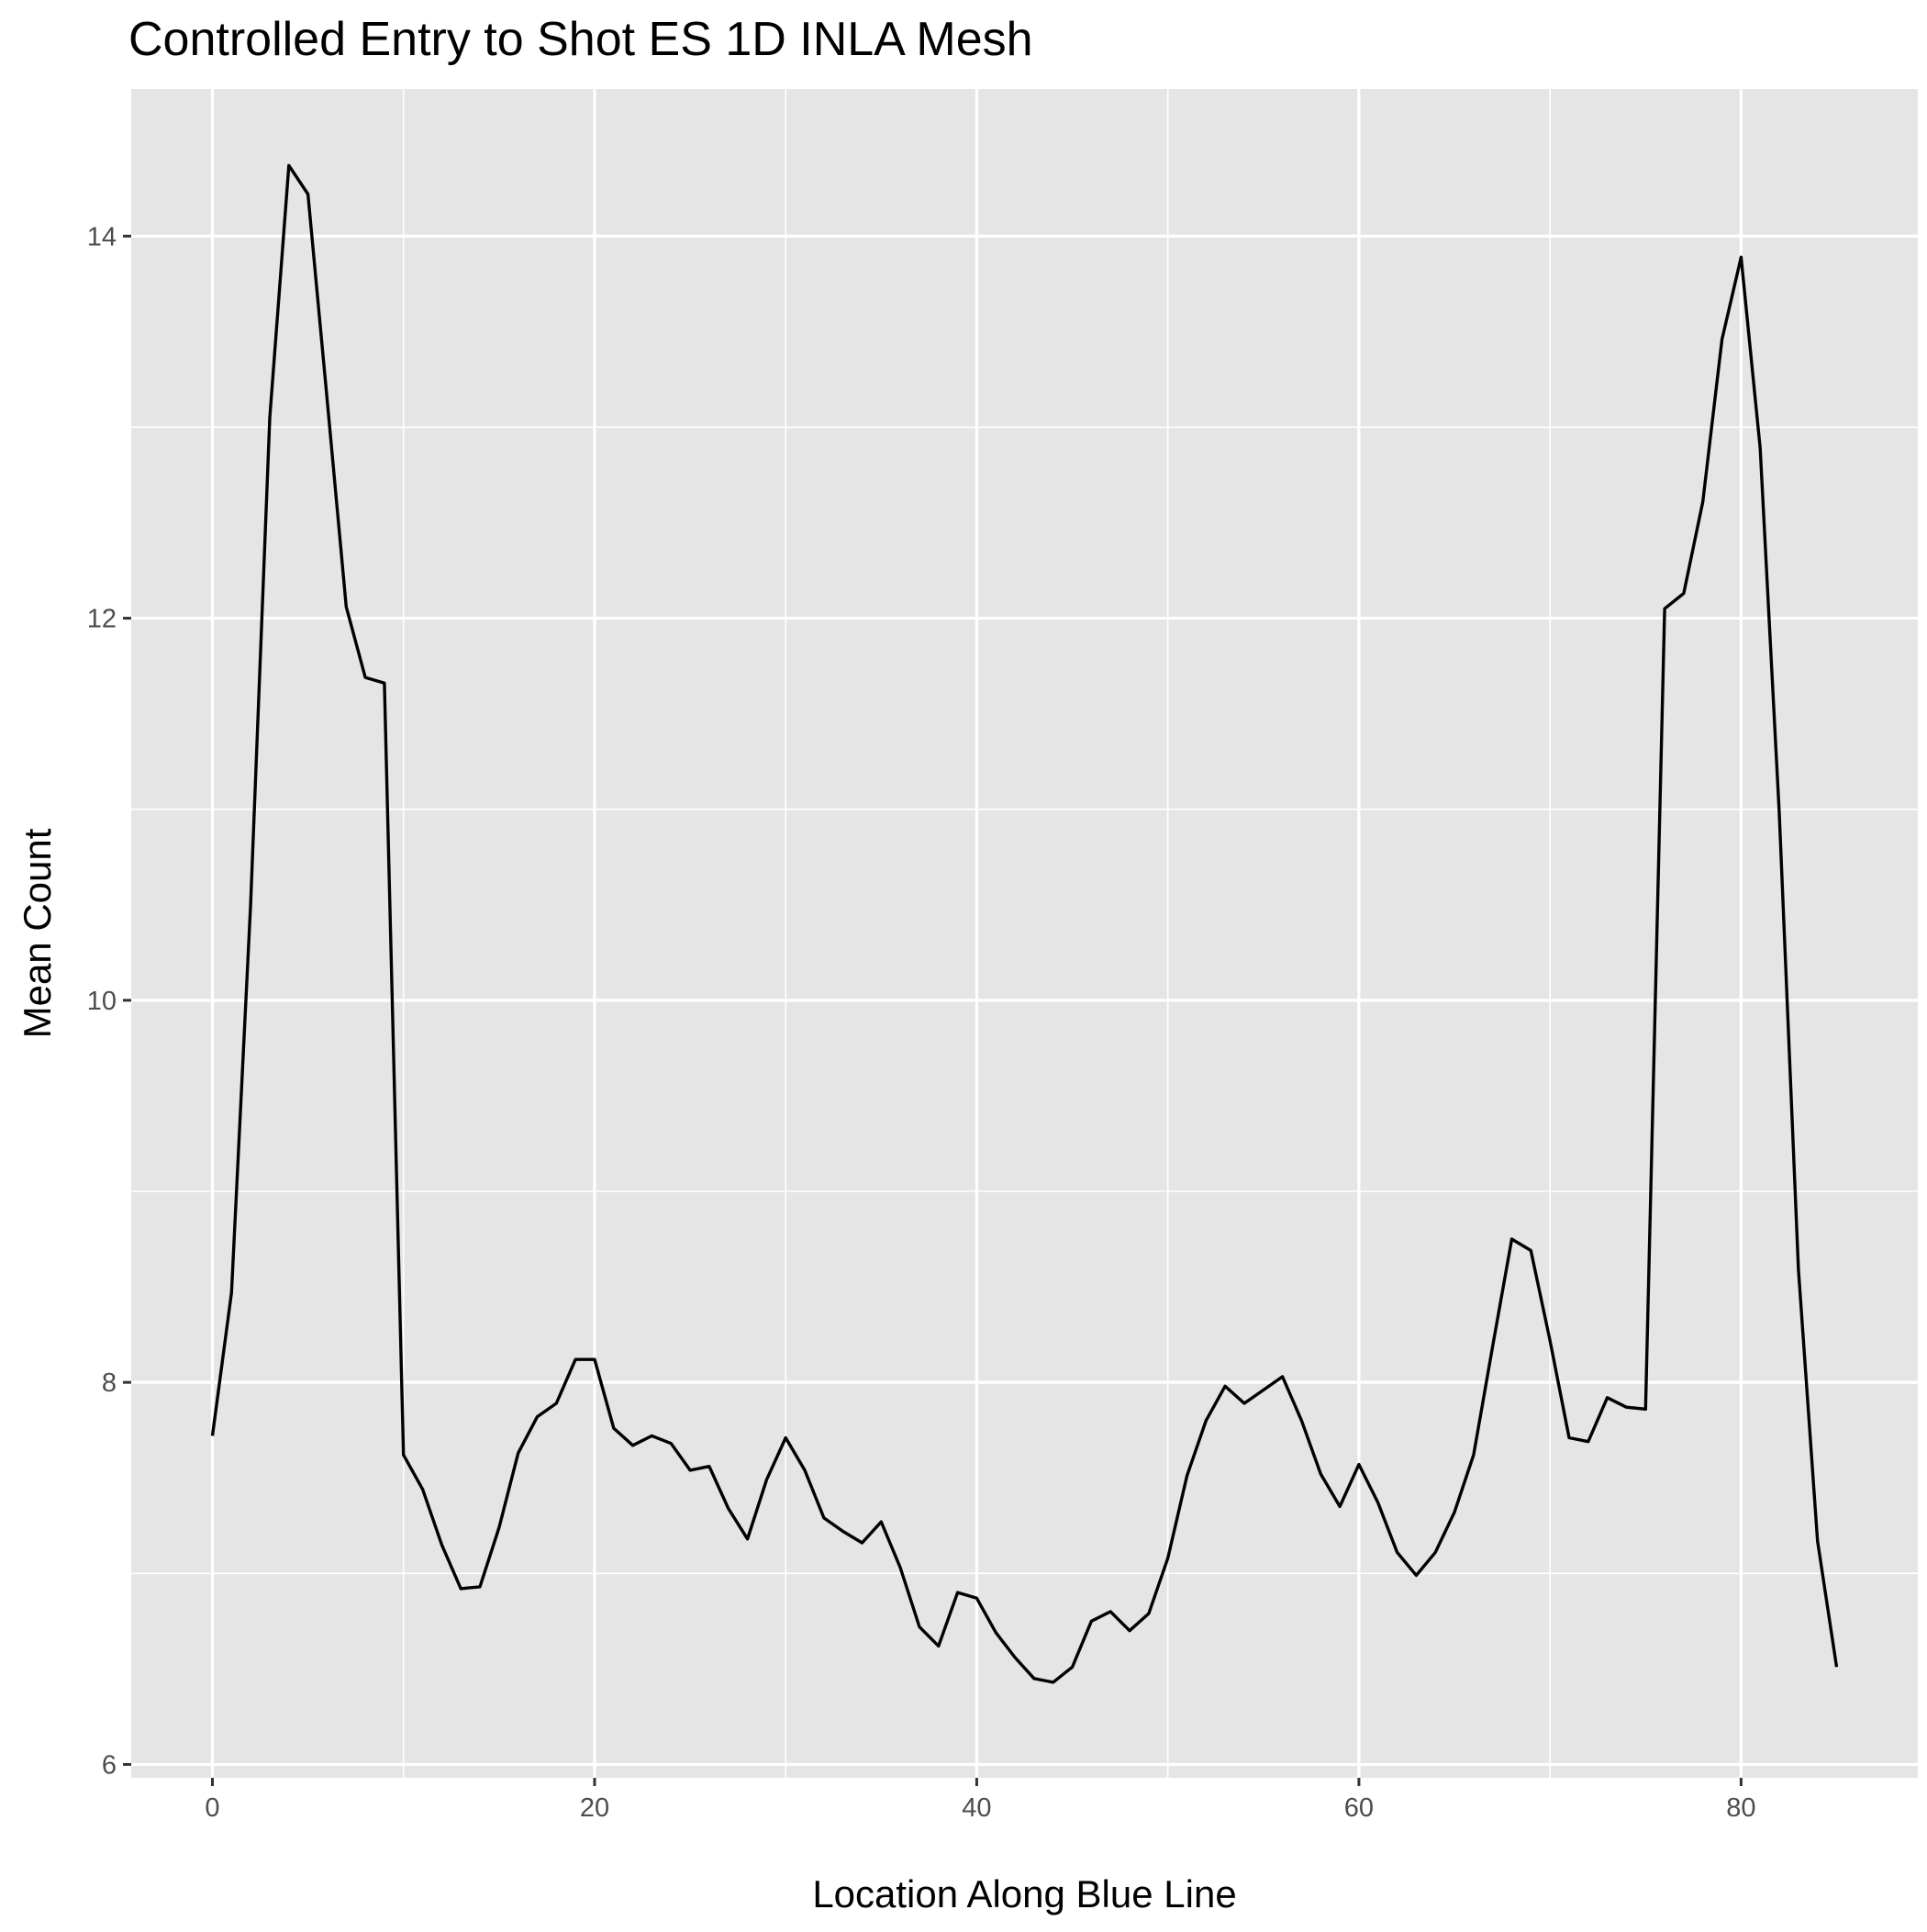 The height and width of the screenshot is (1932, 1927). What do you see at coordinates (109, 1765) in the screenshot?
I see `y-tick-label: 6` at bounding box center [109, 1765].